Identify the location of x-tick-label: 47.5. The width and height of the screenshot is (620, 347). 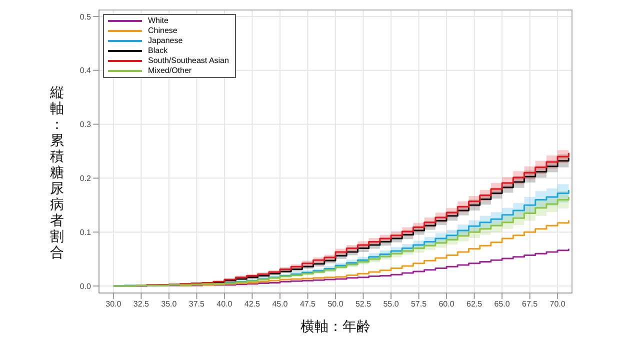
(308, 304).